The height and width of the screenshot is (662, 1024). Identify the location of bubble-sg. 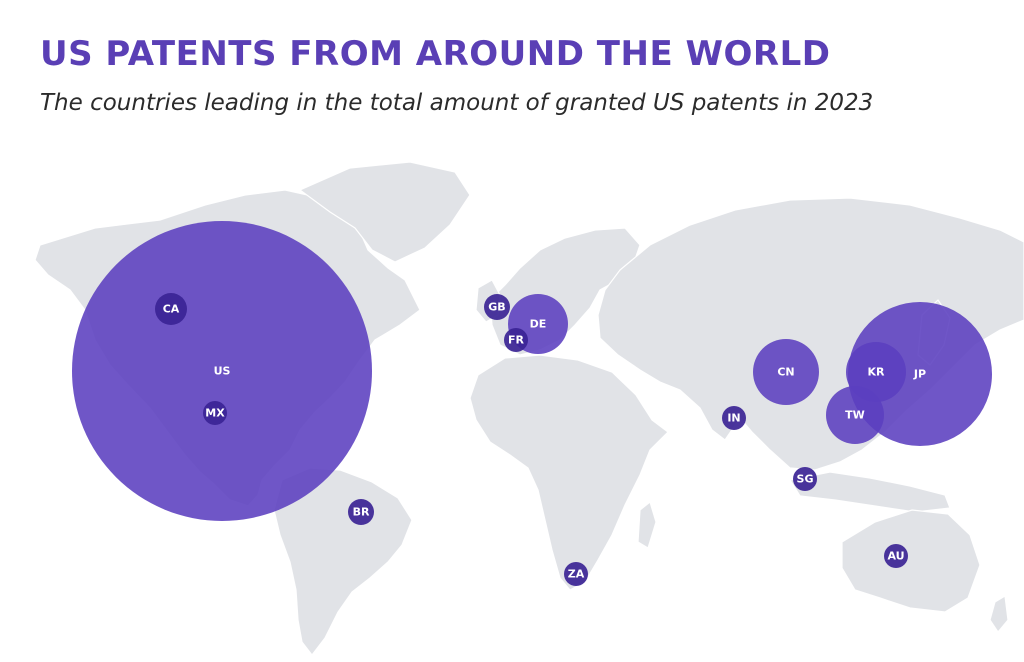
(805, 479).